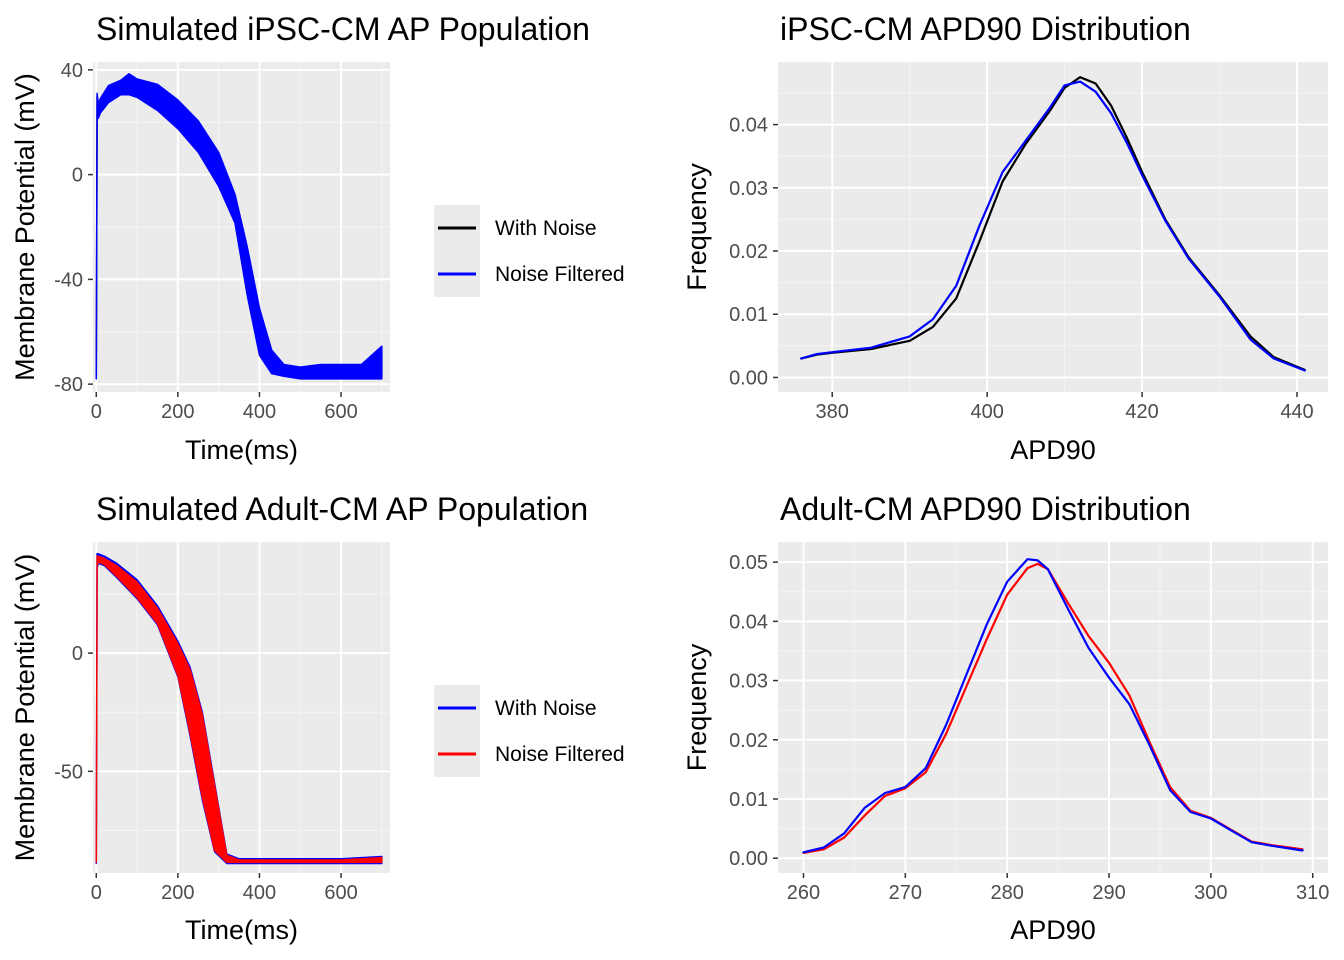  I want to click on x-tick-label: 300, so click(1210, 893).